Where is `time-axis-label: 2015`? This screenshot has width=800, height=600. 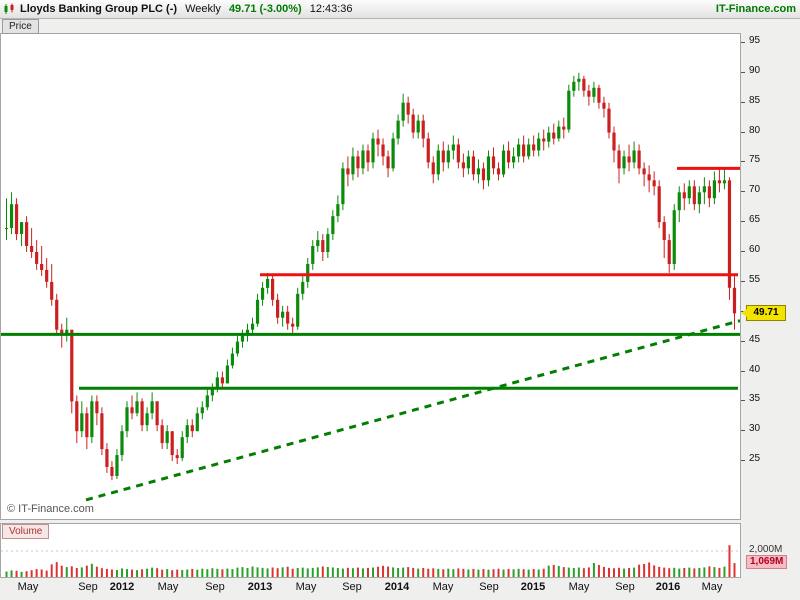 time-axis-label: 2015 is located at coordinates (533, 587).